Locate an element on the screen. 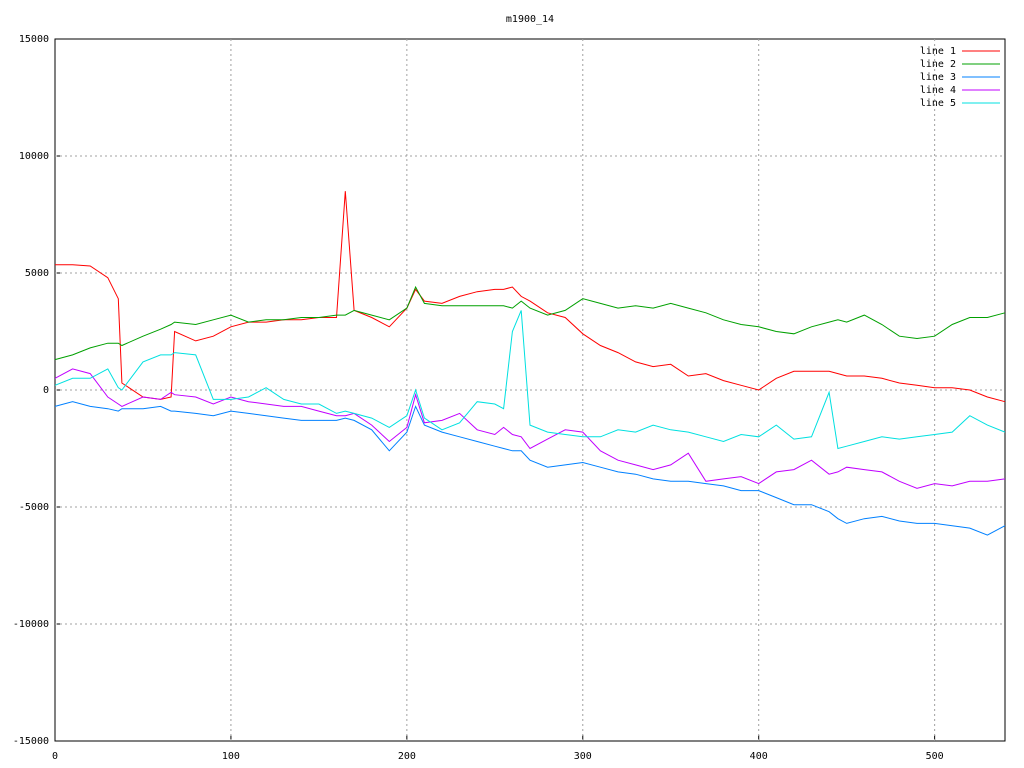 Image resolution: width=1024 pixels, height=768 pixels. chart-title: m1900_14 is located at coordinates (530, 19).